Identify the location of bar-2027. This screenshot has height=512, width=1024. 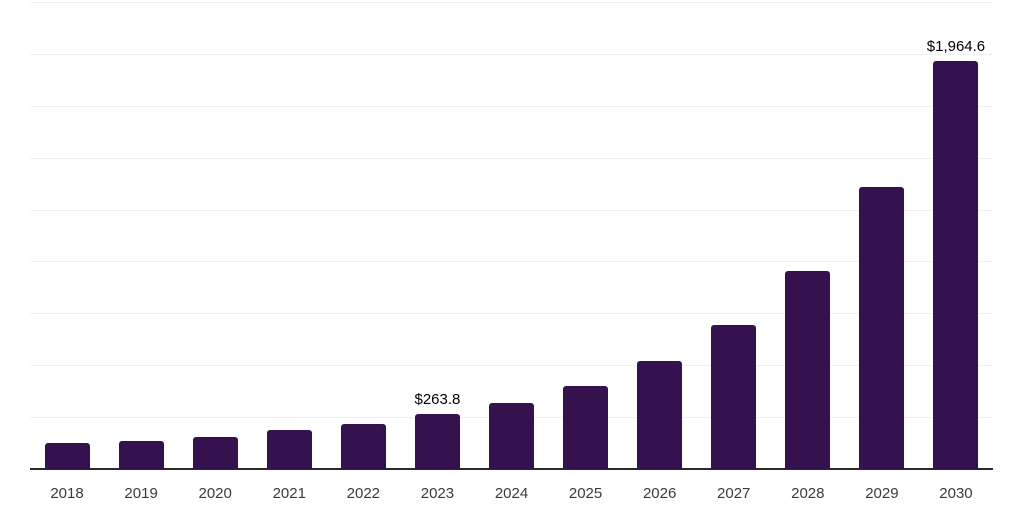
(734, 396).